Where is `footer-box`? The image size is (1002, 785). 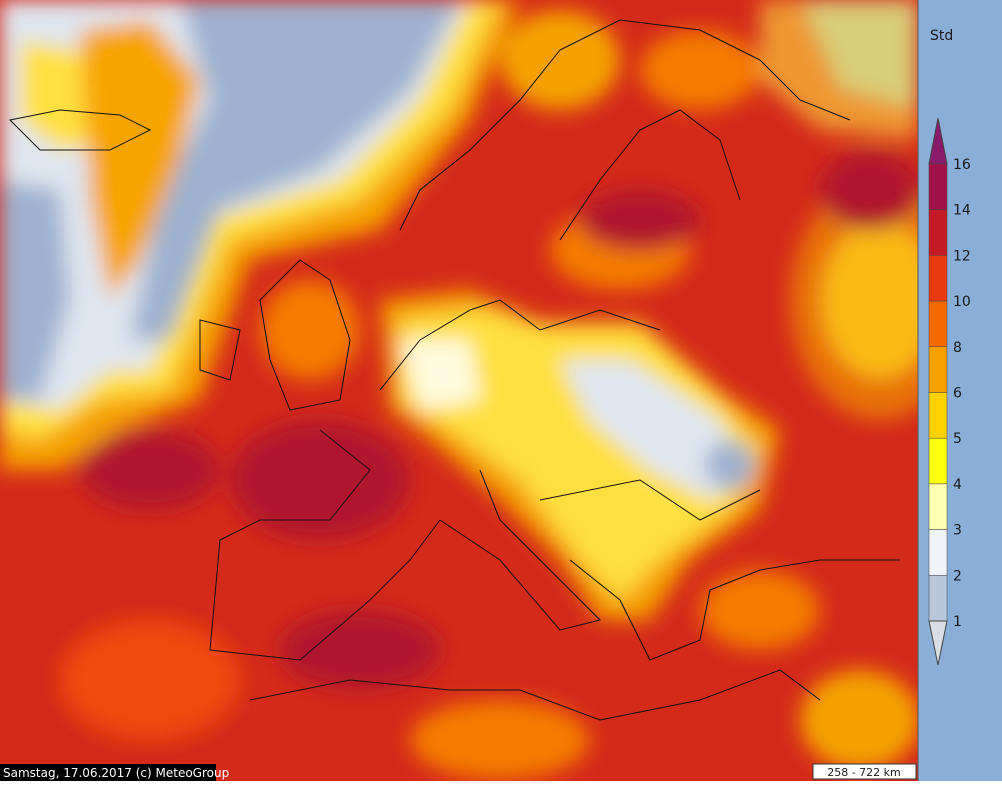
footer-box is located at coordinates (108, 772).